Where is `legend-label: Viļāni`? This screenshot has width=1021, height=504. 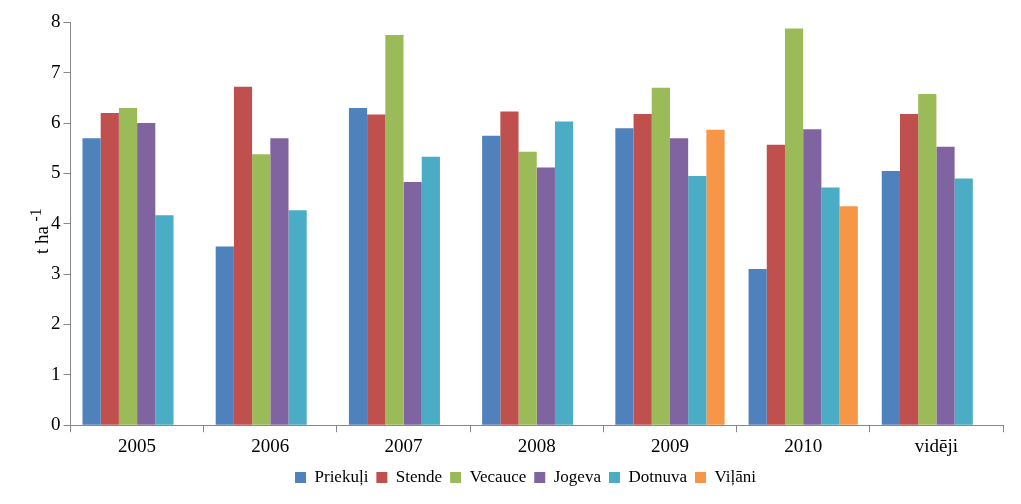
legend-label: Viļāni is located at coordinates (735, 476).